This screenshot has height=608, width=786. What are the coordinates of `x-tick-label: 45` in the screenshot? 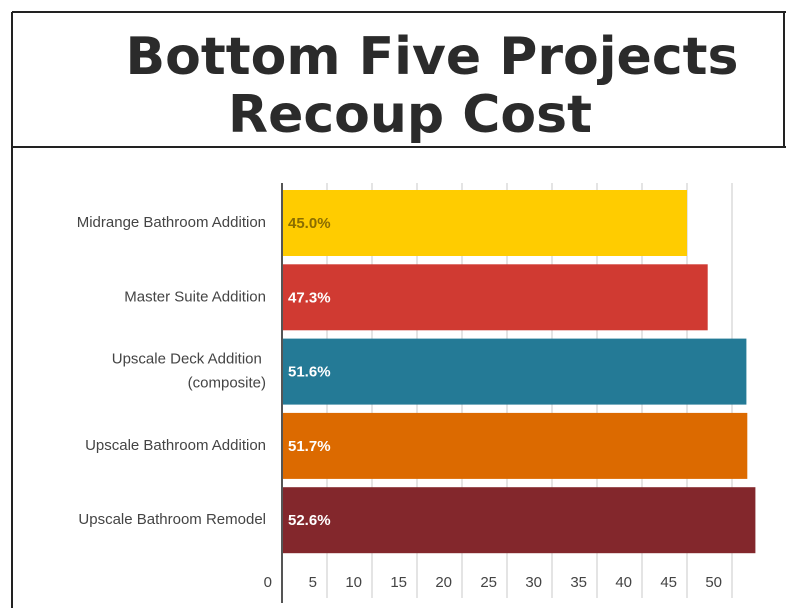 It's located at (668, 582).